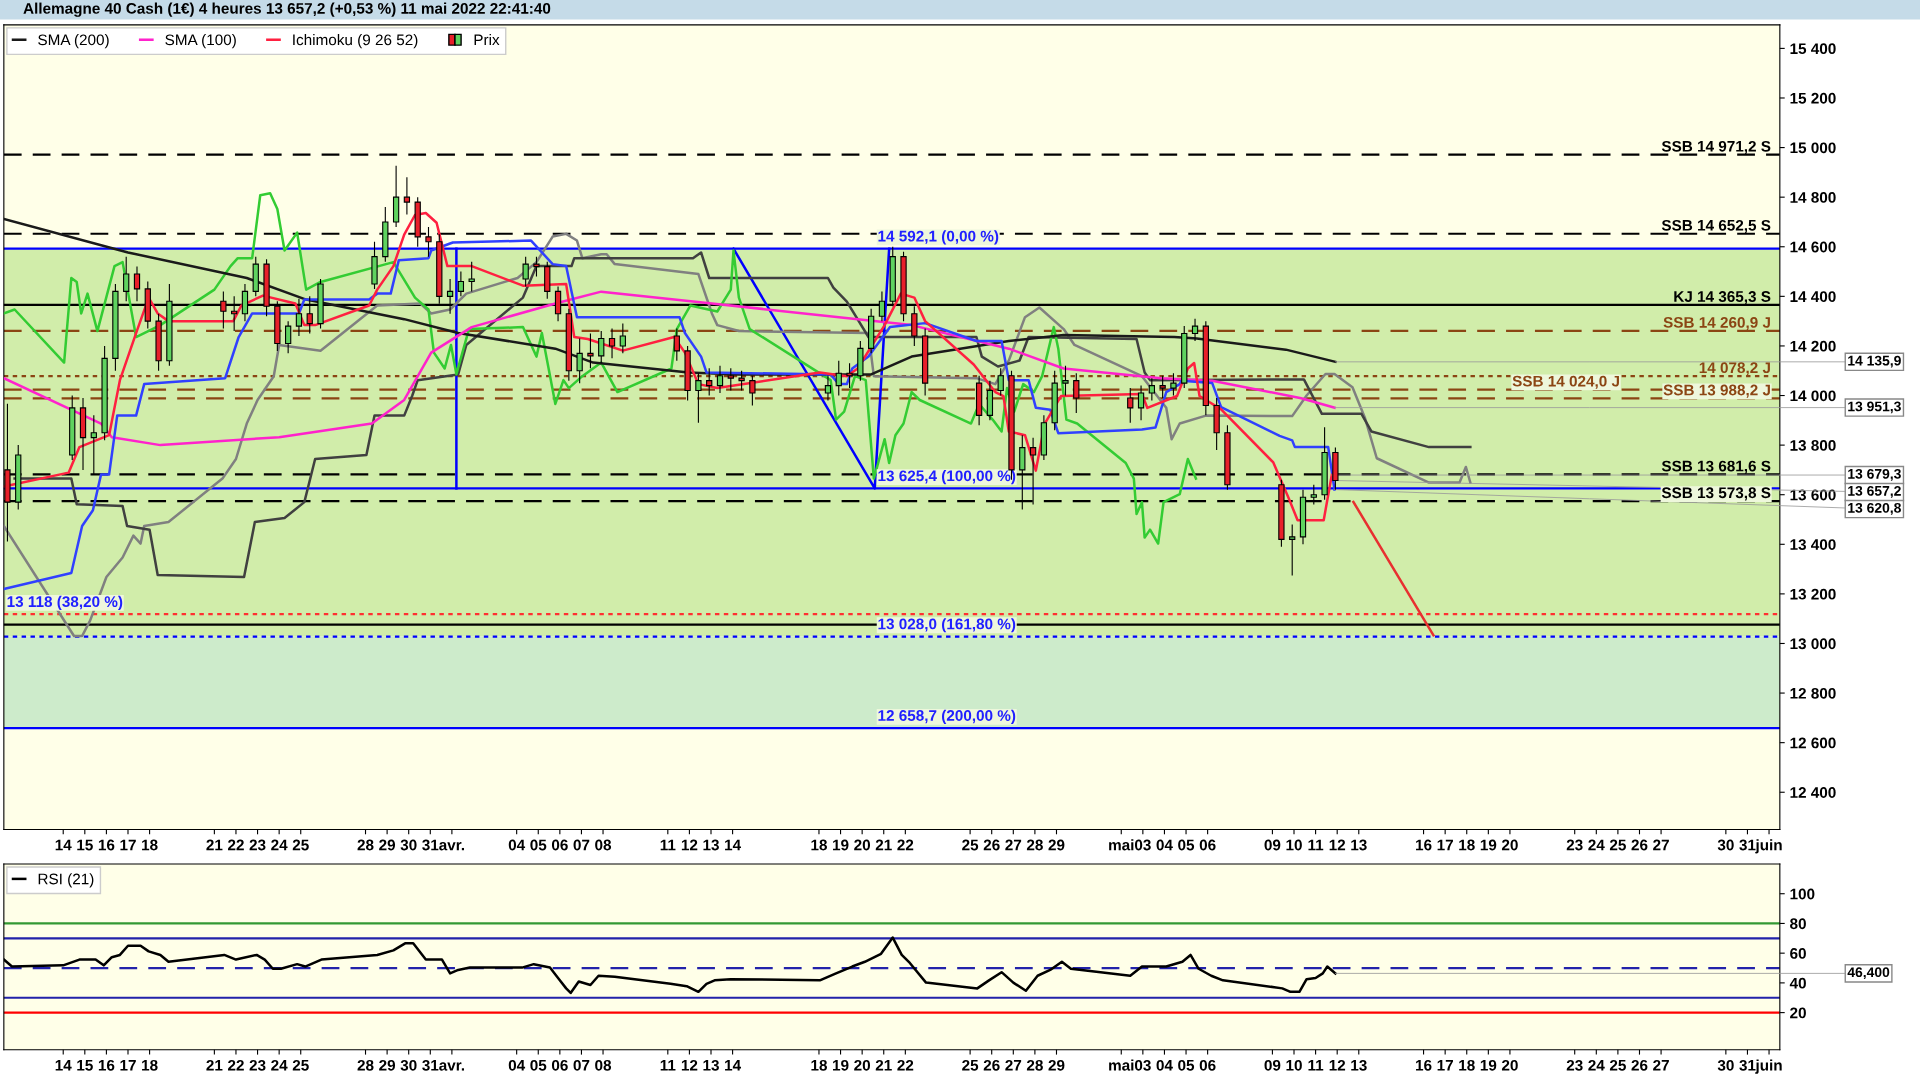  Describe the element at coordinates (1813, 495) in the screenshot. I see `y-tick-label: 13 600` at that location.